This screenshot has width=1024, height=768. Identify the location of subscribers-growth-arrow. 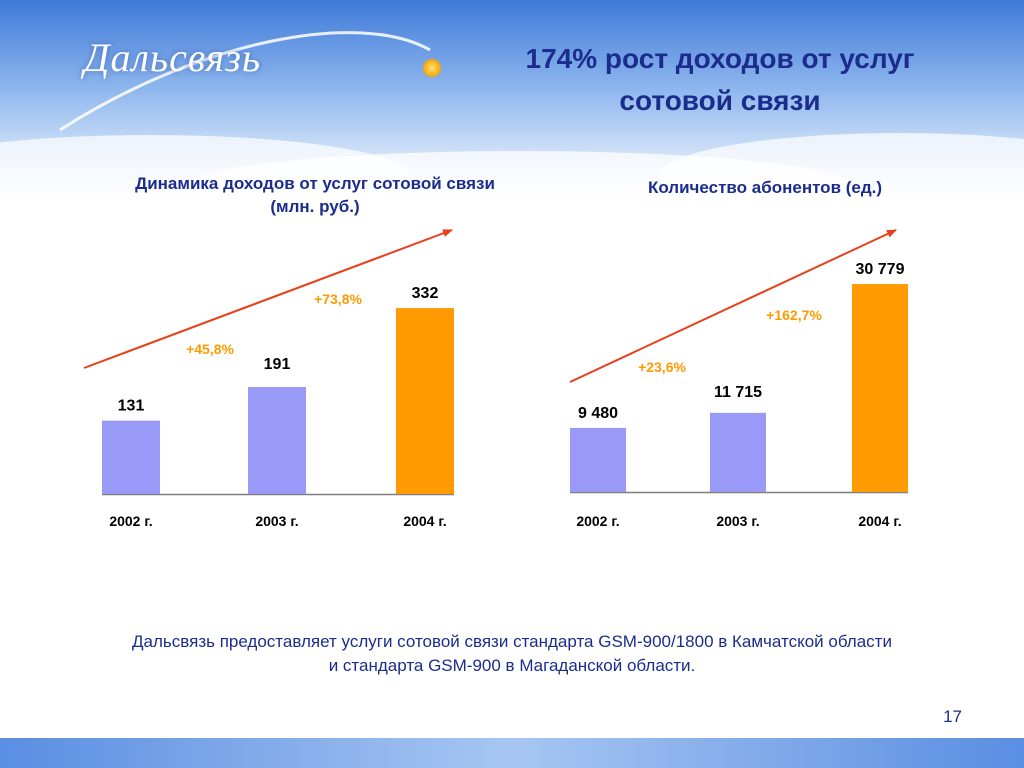
(733, 306).